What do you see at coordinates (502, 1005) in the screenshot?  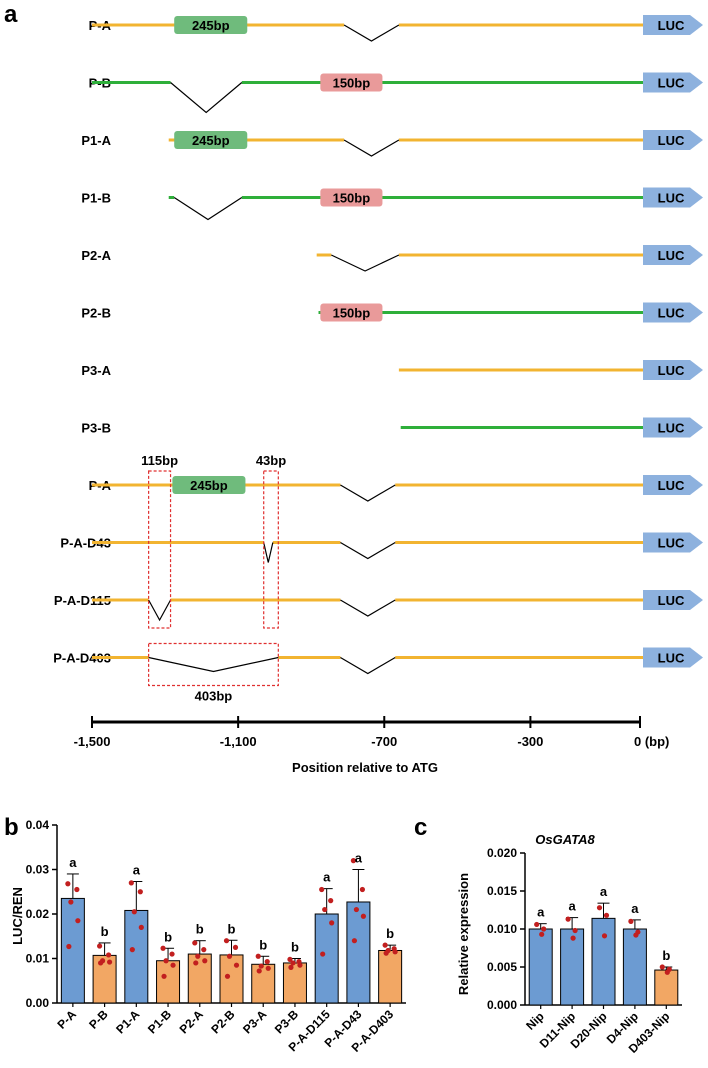 I see `y-tick-label: 0.000` at bounding box center [502, 1005].